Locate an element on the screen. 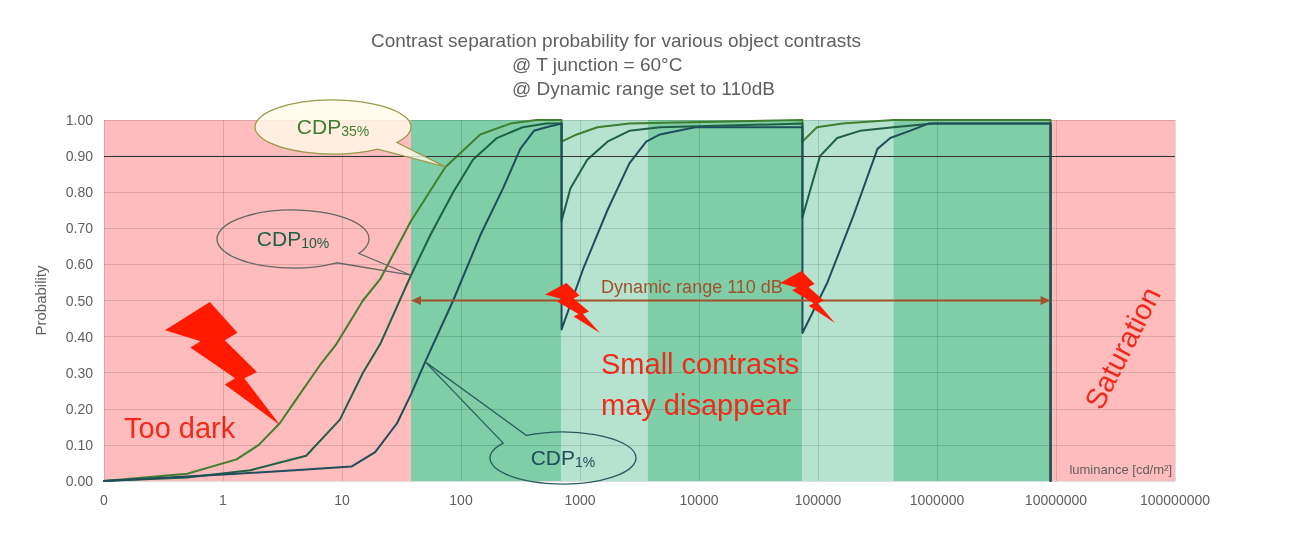 The height and width of the screenshot is (554, 1309). x-tick-label: 10 is located at coordinates (342, 500).